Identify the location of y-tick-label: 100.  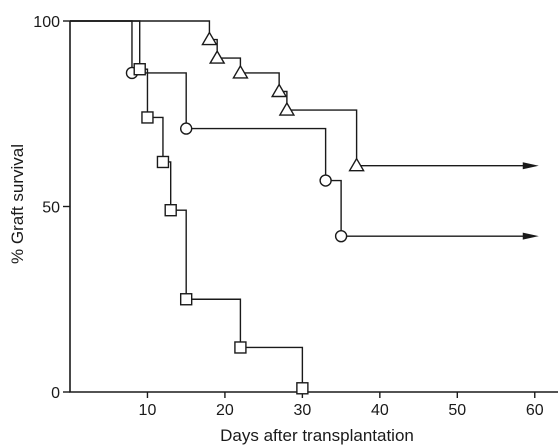
(46, 22).